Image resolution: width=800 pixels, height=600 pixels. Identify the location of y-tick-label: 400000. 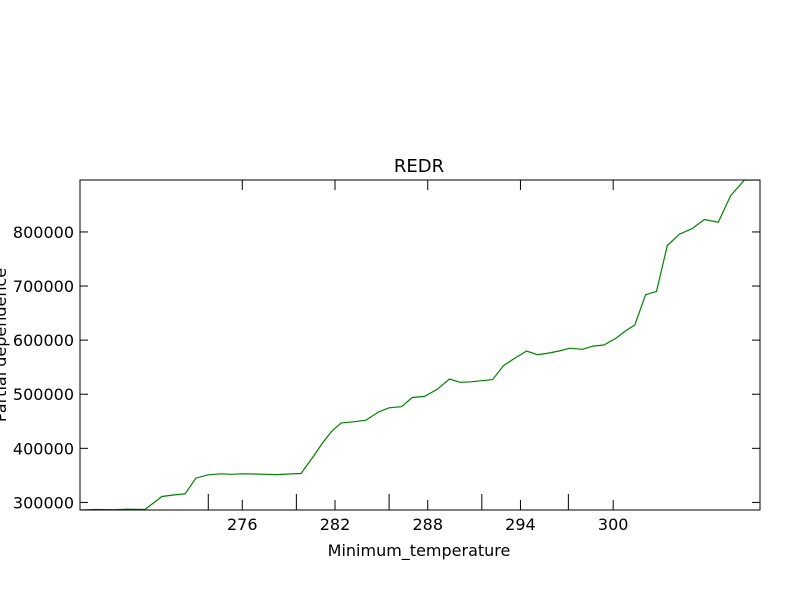
(43, 448).